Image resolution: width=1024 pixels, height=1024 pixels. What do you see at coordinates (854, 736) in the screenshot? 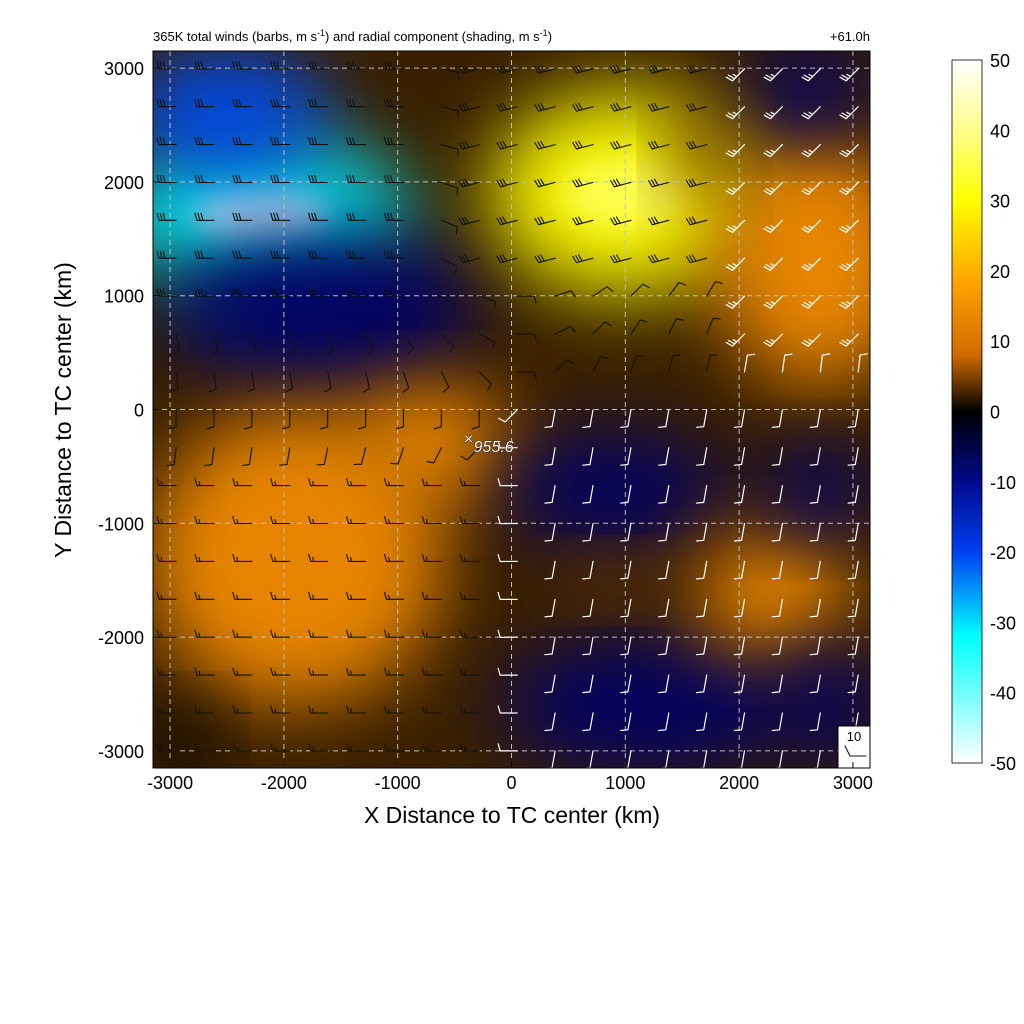
I see `reference-barb-label: 10` at bounding box center [854, 736].